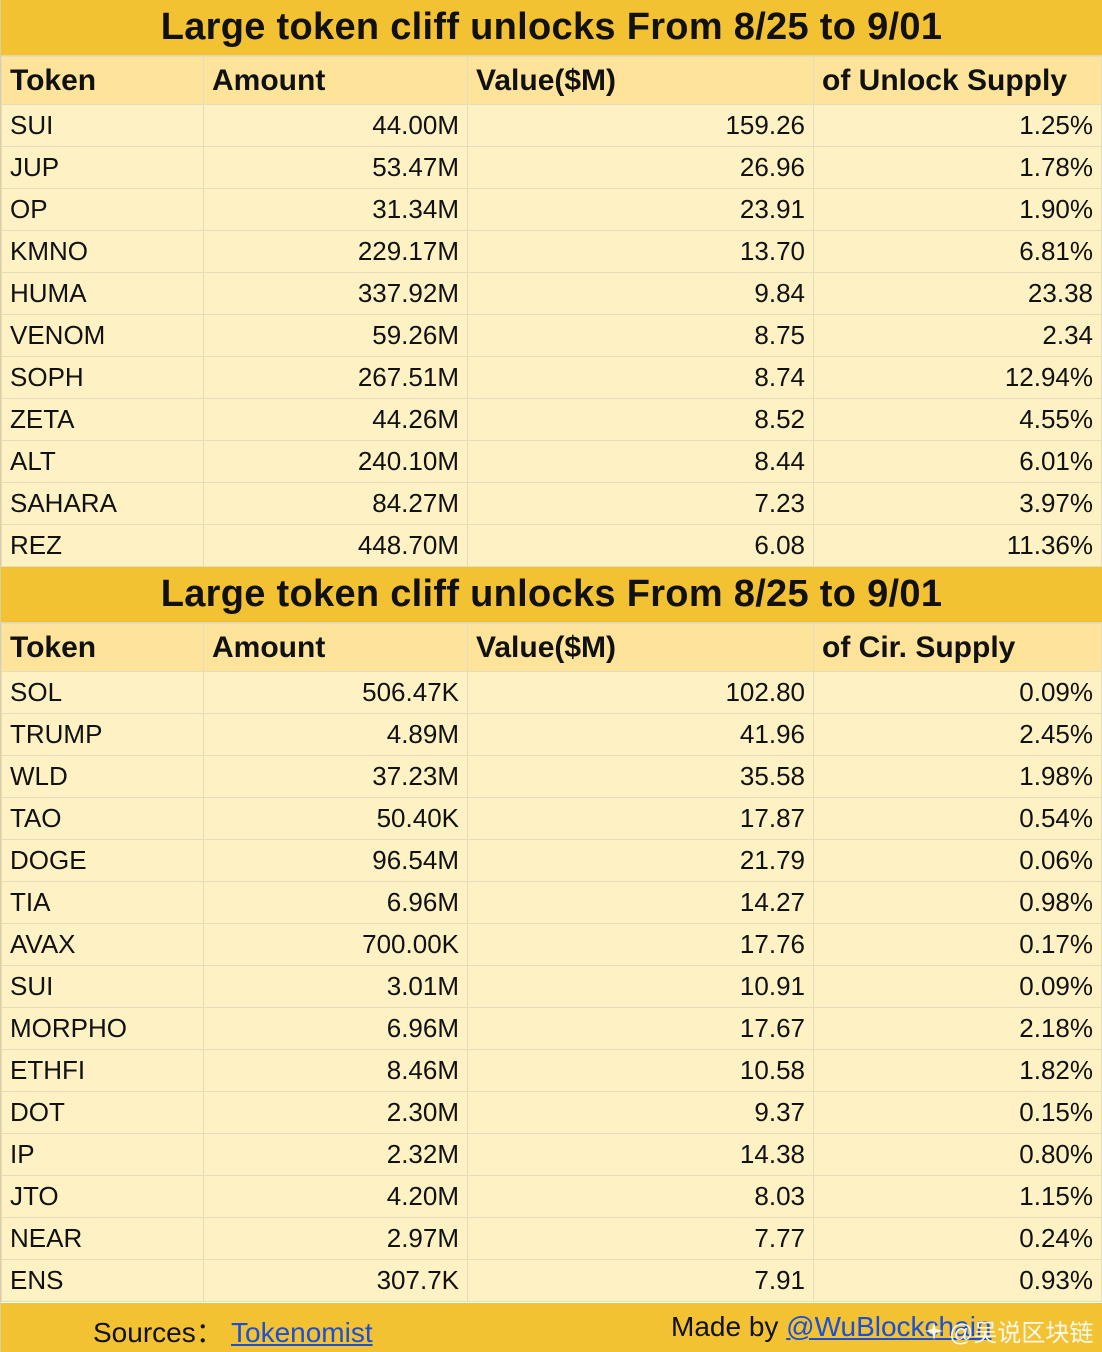 This screenshot has width=1102, height=1352. What do you see at coordinates (335, 1196) in the screenshot?
I see `amount-cell: 4.20M` at bounding box center [335, 1196].